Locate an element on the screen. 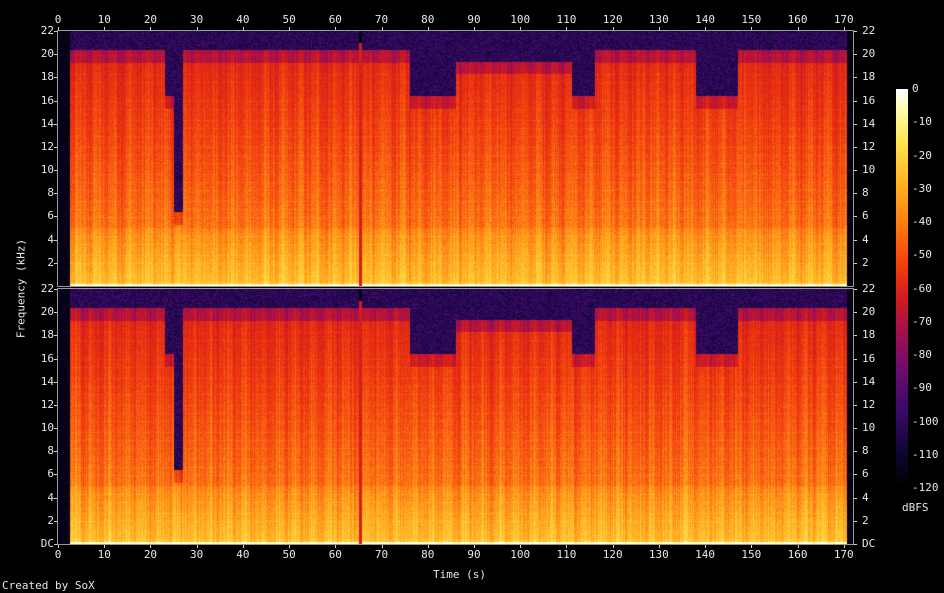 This screenshot has width=944, height=593. colorbar-tick-label: -70 is located at coordinates (922, 321).